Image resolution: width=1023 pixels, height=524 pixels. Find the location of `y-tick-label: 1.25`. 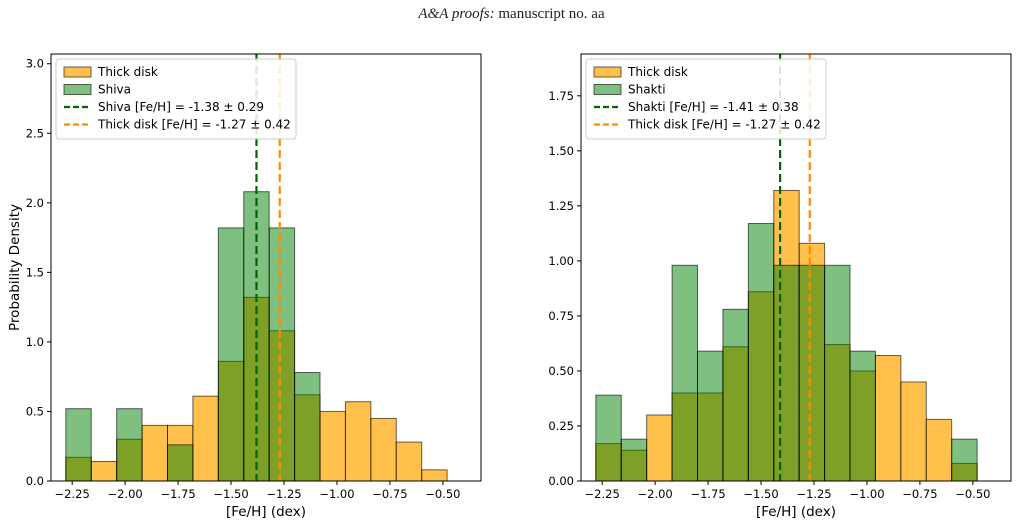

y-tick-label: 1.25 is located at coordinates (561, 206).